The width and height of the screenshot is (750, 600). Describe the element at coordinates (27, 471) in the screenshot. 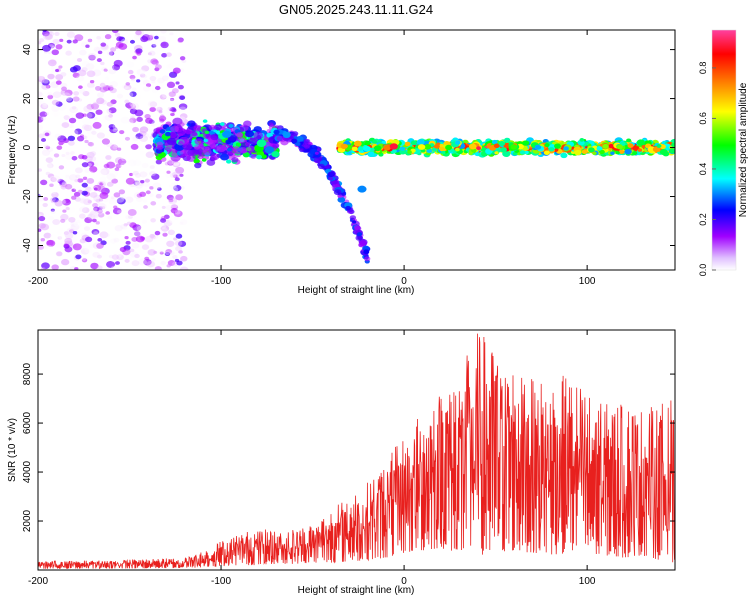

I see `snr-y-tick-label: 4000` at that location.